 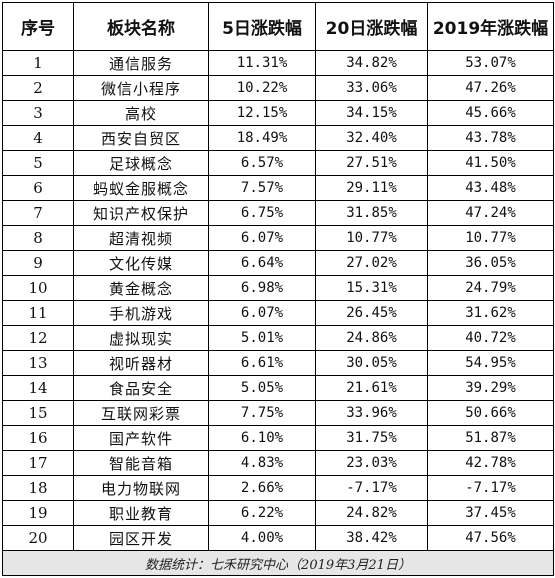 What do you see at coordinates (38, 238) in the screenshot?
I see `row-index: 8` at bounding box center [38, 238].